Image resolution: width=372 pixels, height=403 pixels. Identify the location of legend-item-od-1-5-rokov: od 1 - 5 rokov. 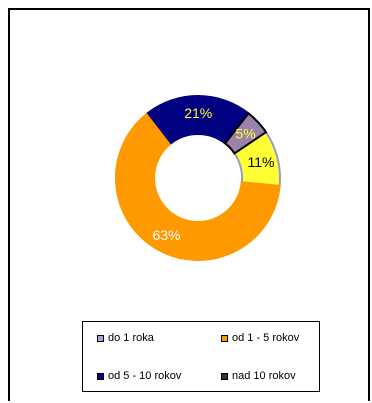
(260, 338).